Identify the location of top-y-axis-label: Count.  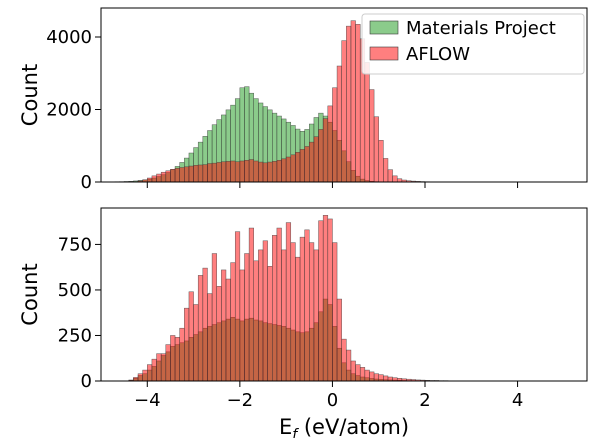
(30, 95).